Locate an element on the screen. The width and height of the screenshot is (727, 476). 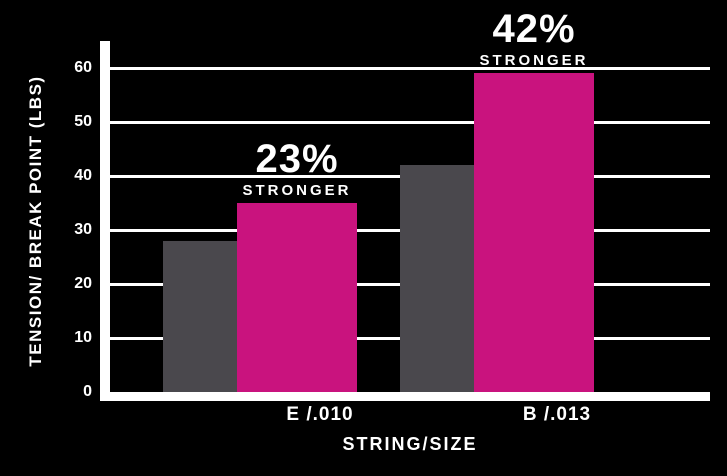
y-tick-label-10: 10 is located at coordinates (83, 337).